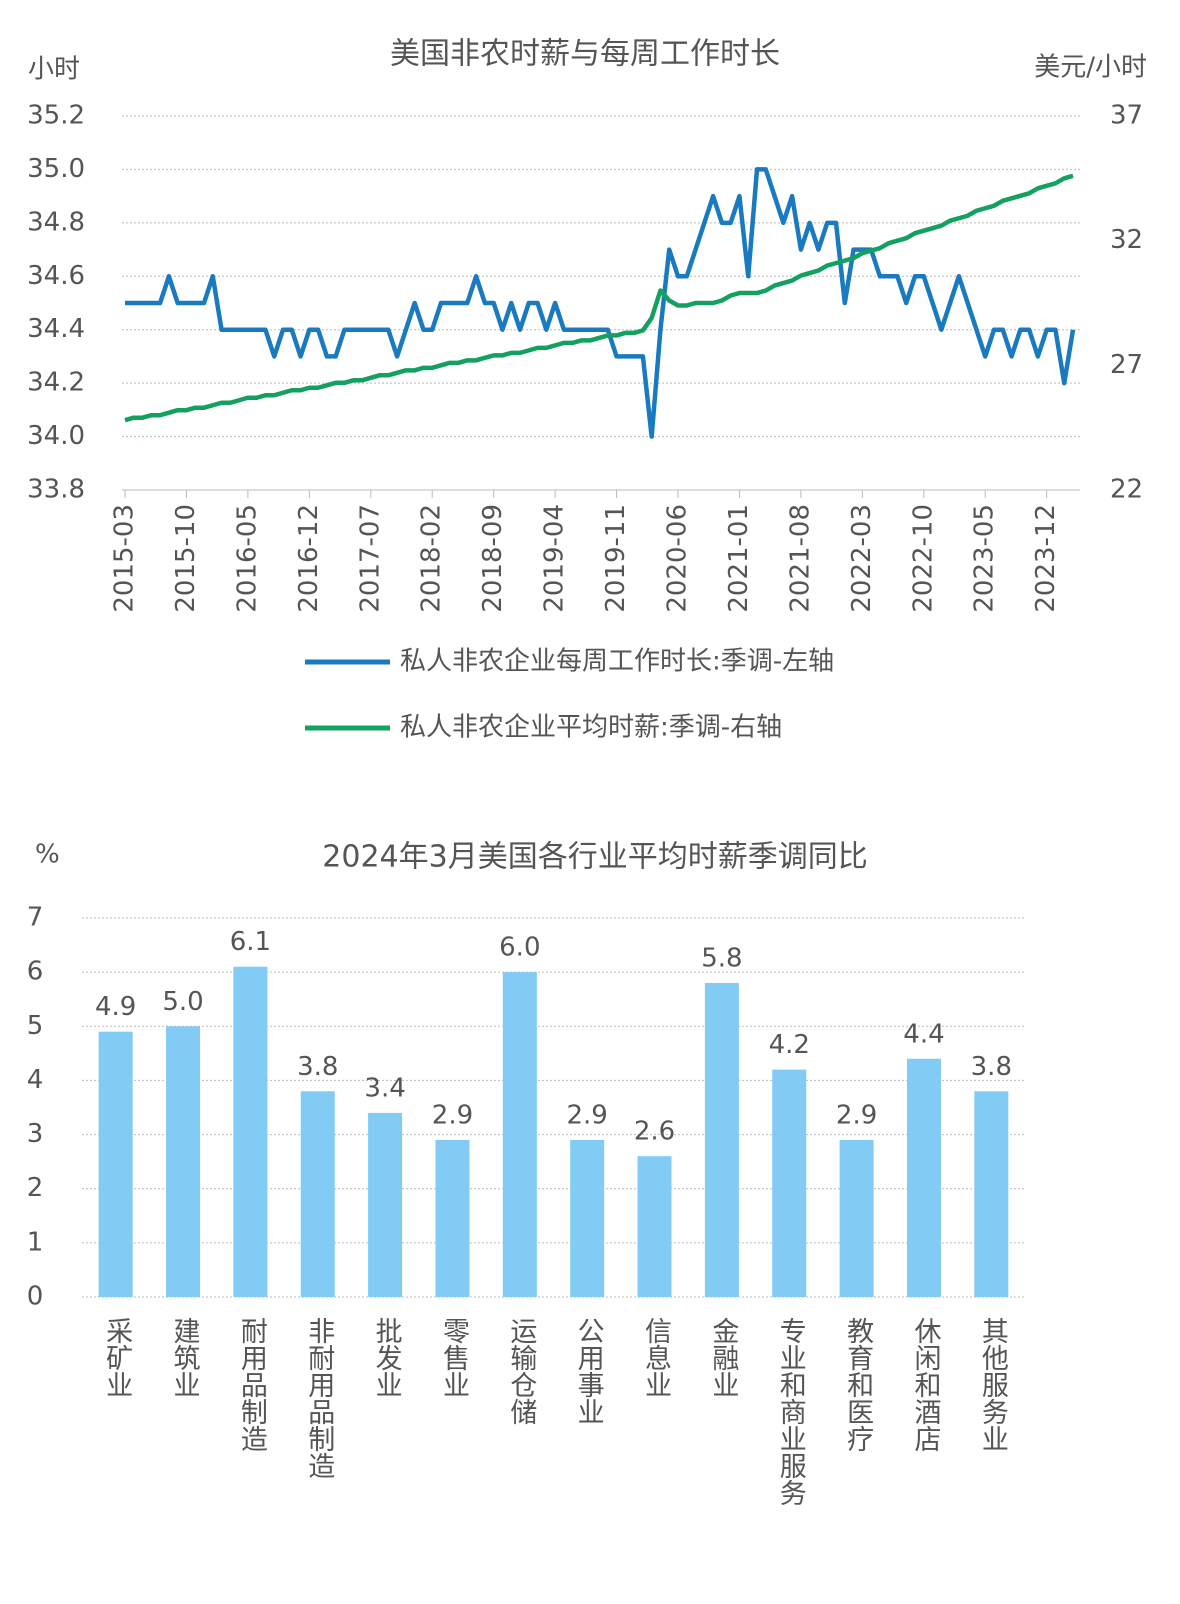 This screenshot has height=1604, width=1180. I want to click on x-tick-label: 2019-11, so click(616, 558).